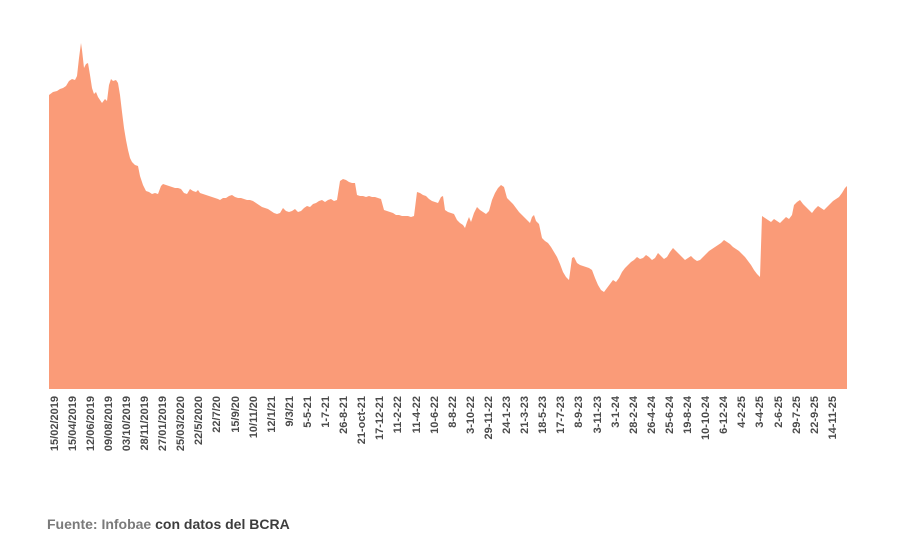 Image resolution: width=900 pixels, height=556 pixels. I want to click on x-tick-label: 21-oct-21, so click(362, 420).